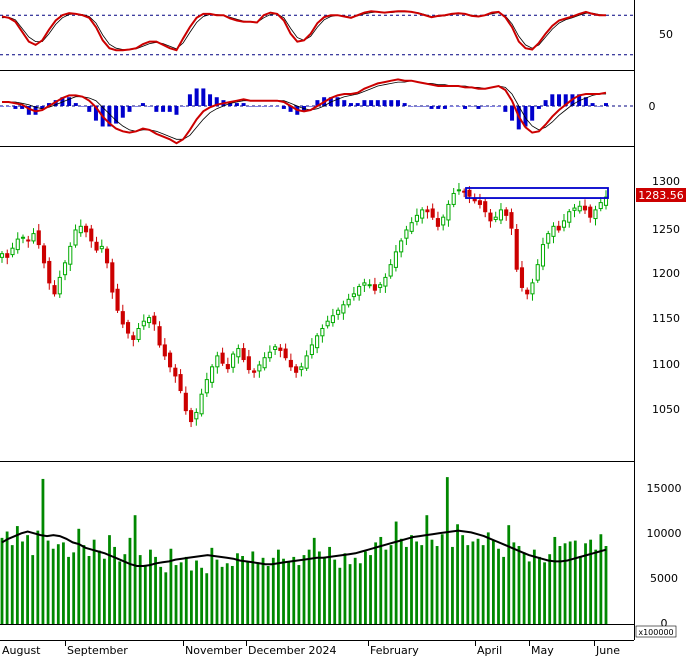 The height and width of the screenshot is (663, 688). Describe the element at coordinates (666, 34) in the screenshot. I see `stochastic-y-axis: 50` at that location.